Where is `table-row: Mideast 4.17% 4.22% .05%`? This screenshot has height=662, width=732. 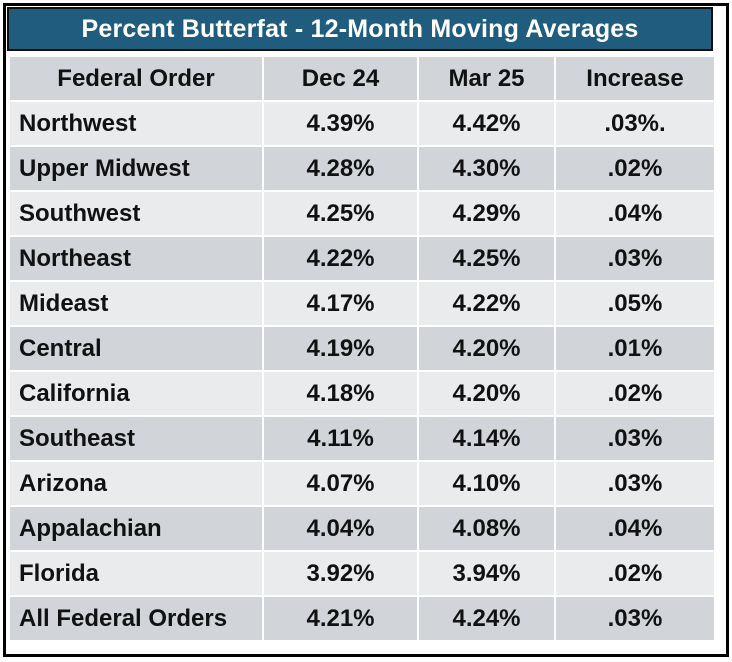 table-row: Mideast 4.17% 4.22% .05% is located at coordinates (363, 304).